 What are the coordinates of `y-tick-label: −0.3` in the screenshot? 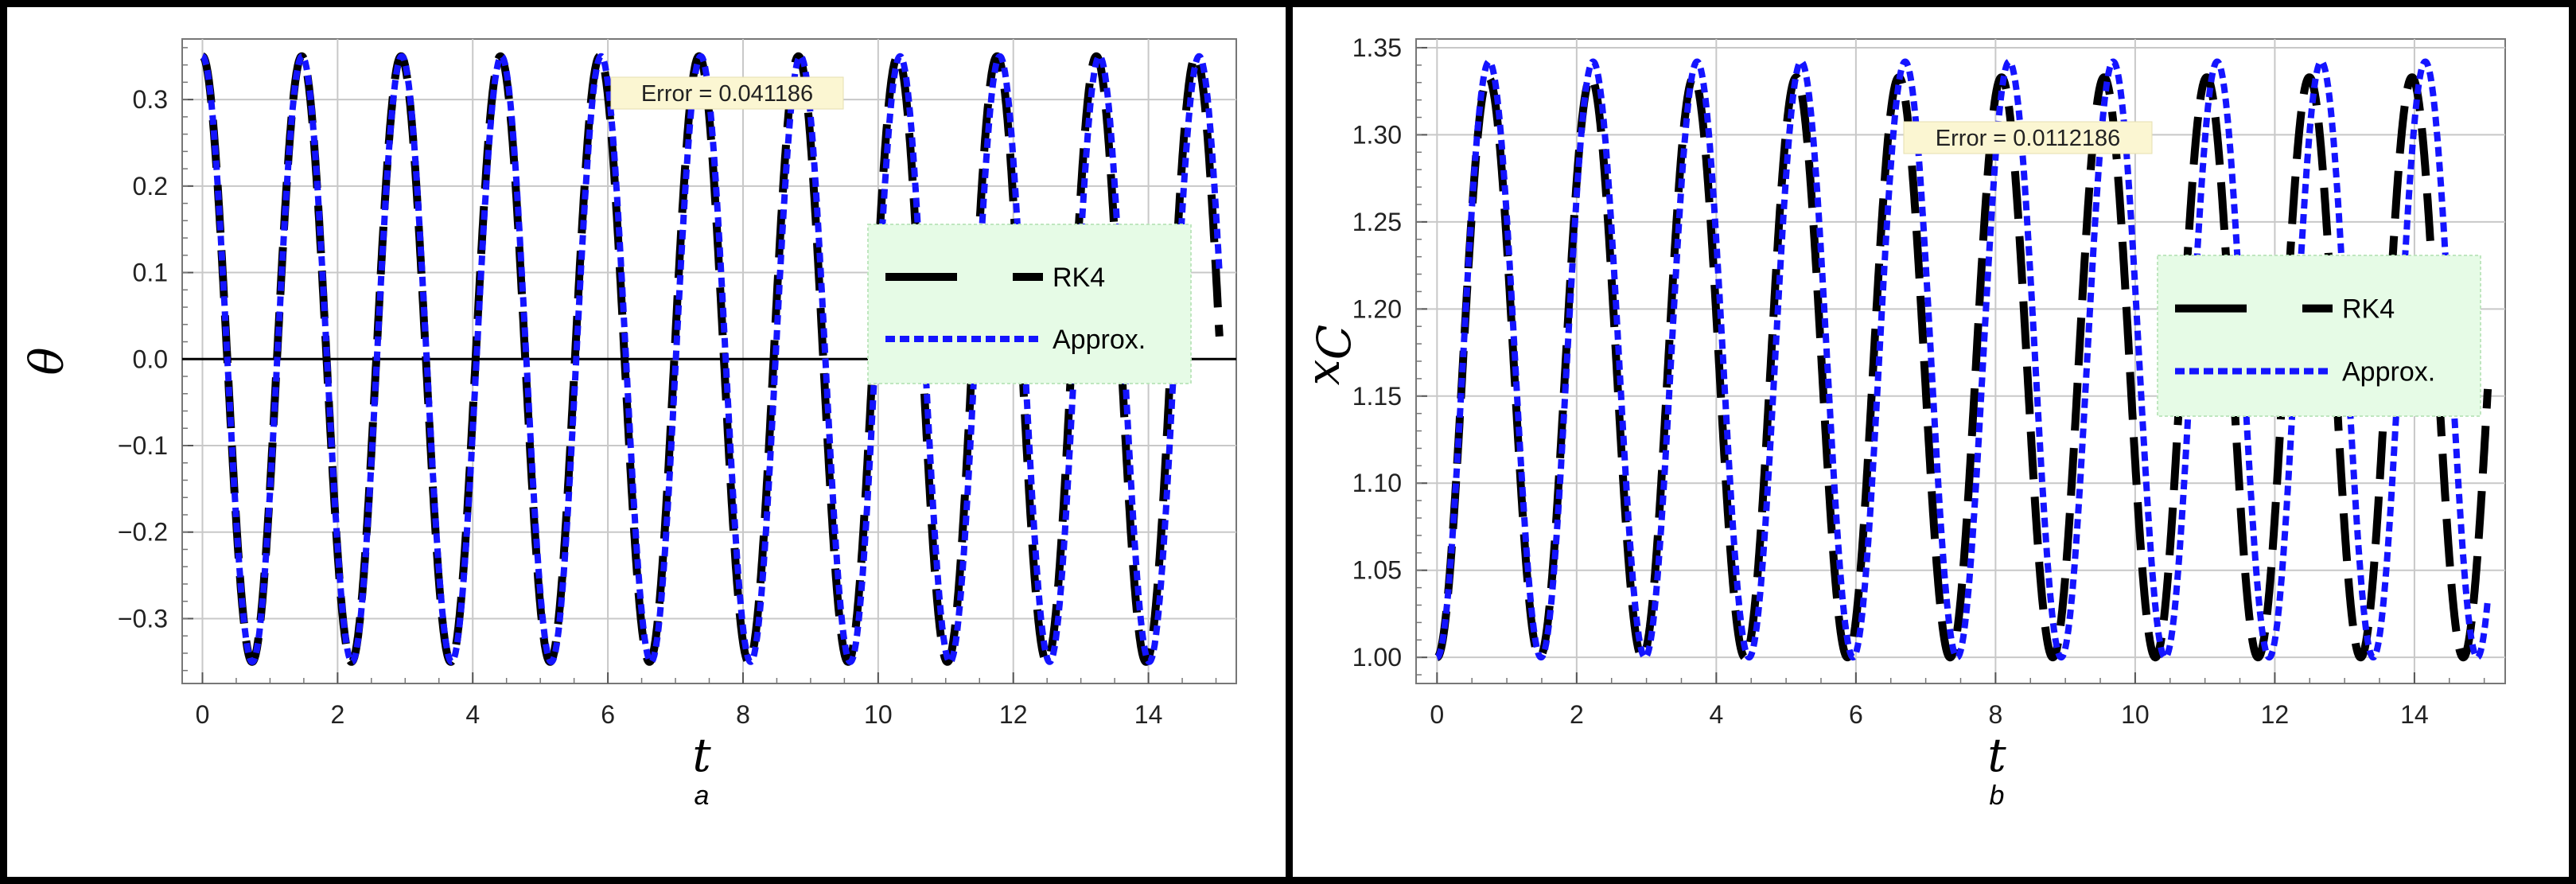 It's located at (143, 618).